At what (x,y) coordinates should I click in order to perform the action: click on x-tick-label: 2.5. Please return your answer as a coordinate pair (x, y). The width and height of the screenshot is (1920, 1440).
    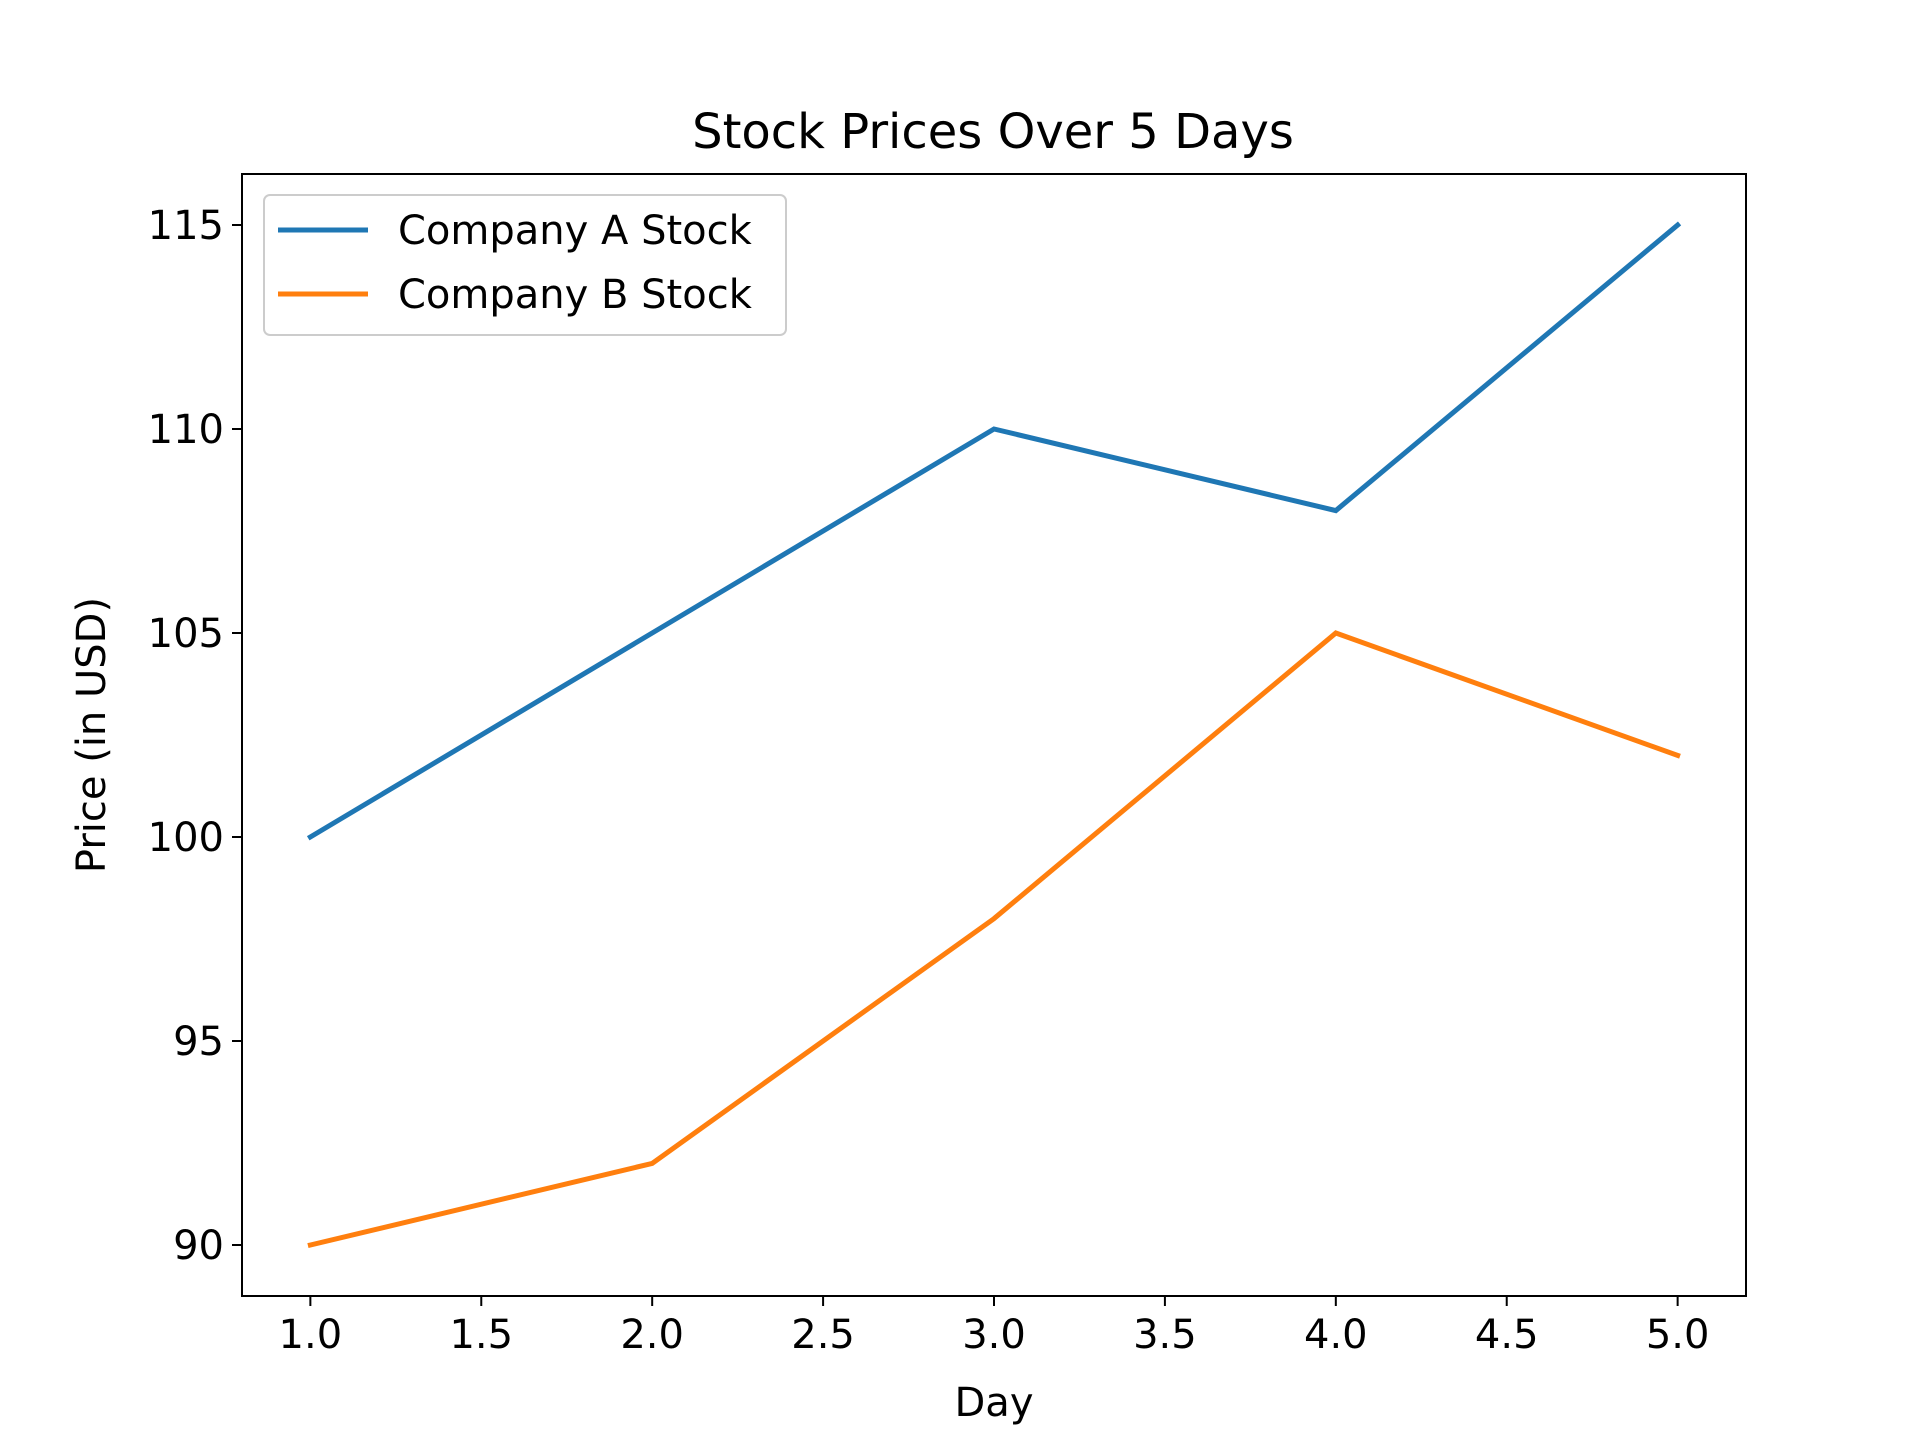
    Looking at the image, I should click on (823, 1335).